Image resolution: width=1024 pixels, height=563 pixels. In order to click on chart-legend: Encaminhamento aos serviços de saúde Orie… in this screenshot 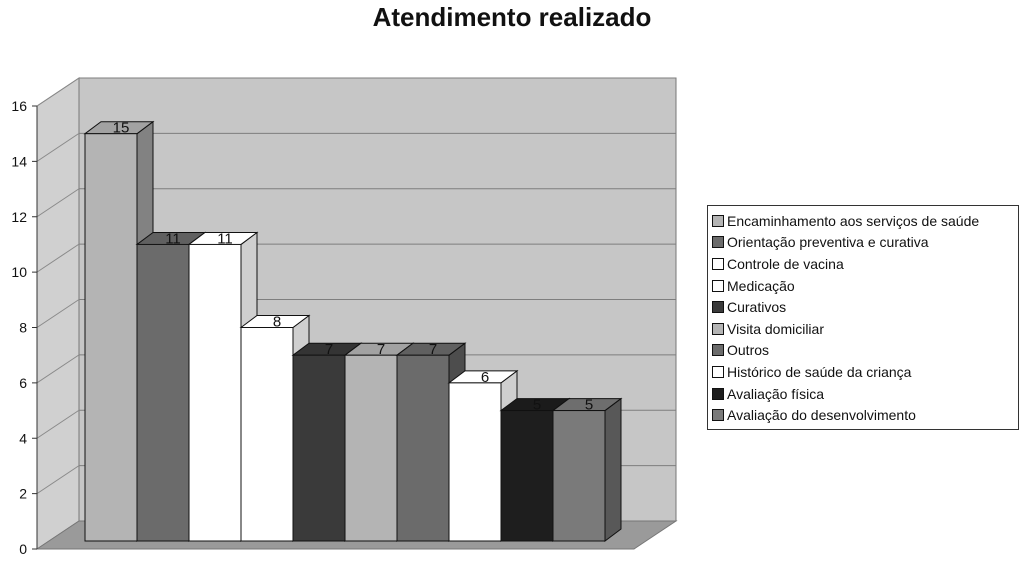, I will do `click(863, 317)`.